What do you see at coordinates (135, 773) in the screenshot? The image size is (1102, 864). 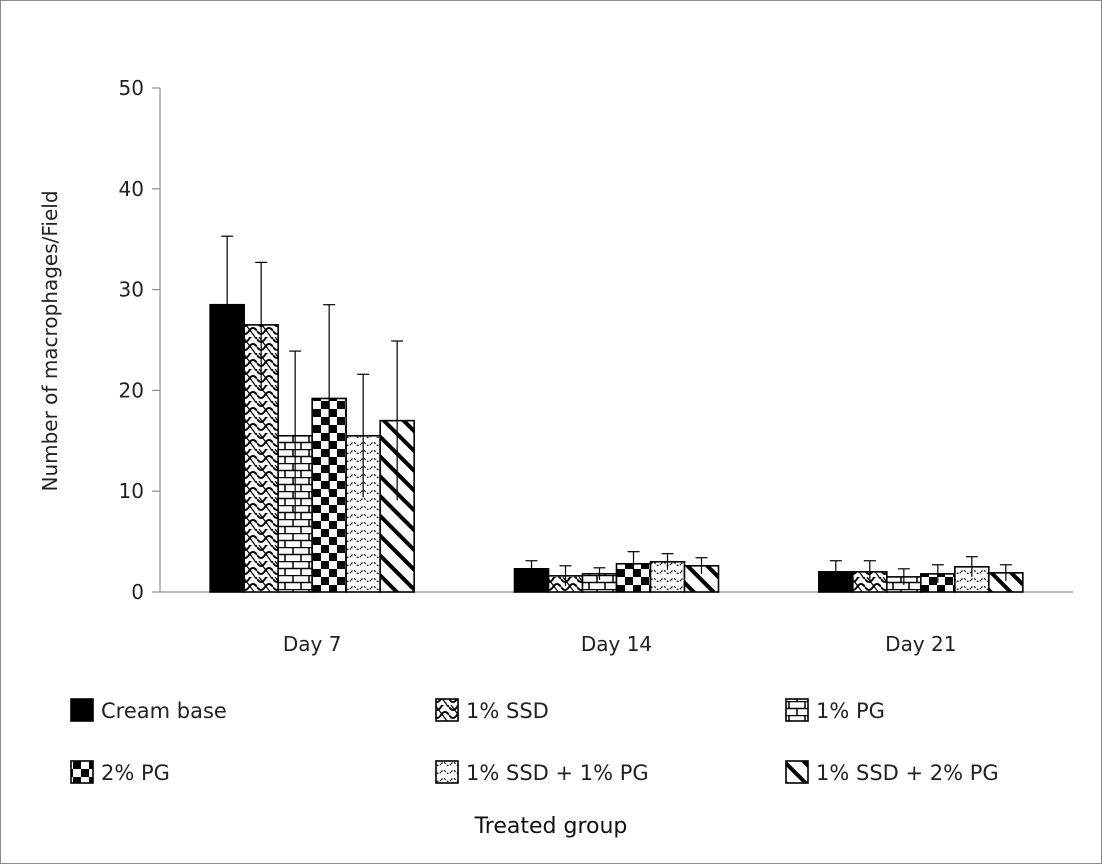 I see `legend-label: 2% PG` at bounding box center [135, 773].